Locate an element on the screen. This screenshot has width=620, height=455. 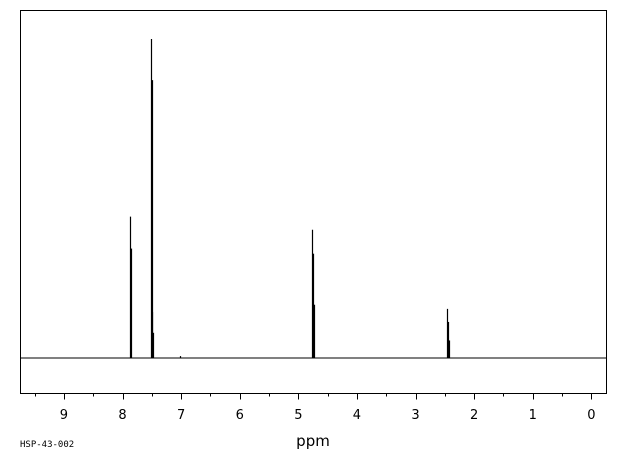
x-tick-label: 4 is located at coordinates (357, 415).